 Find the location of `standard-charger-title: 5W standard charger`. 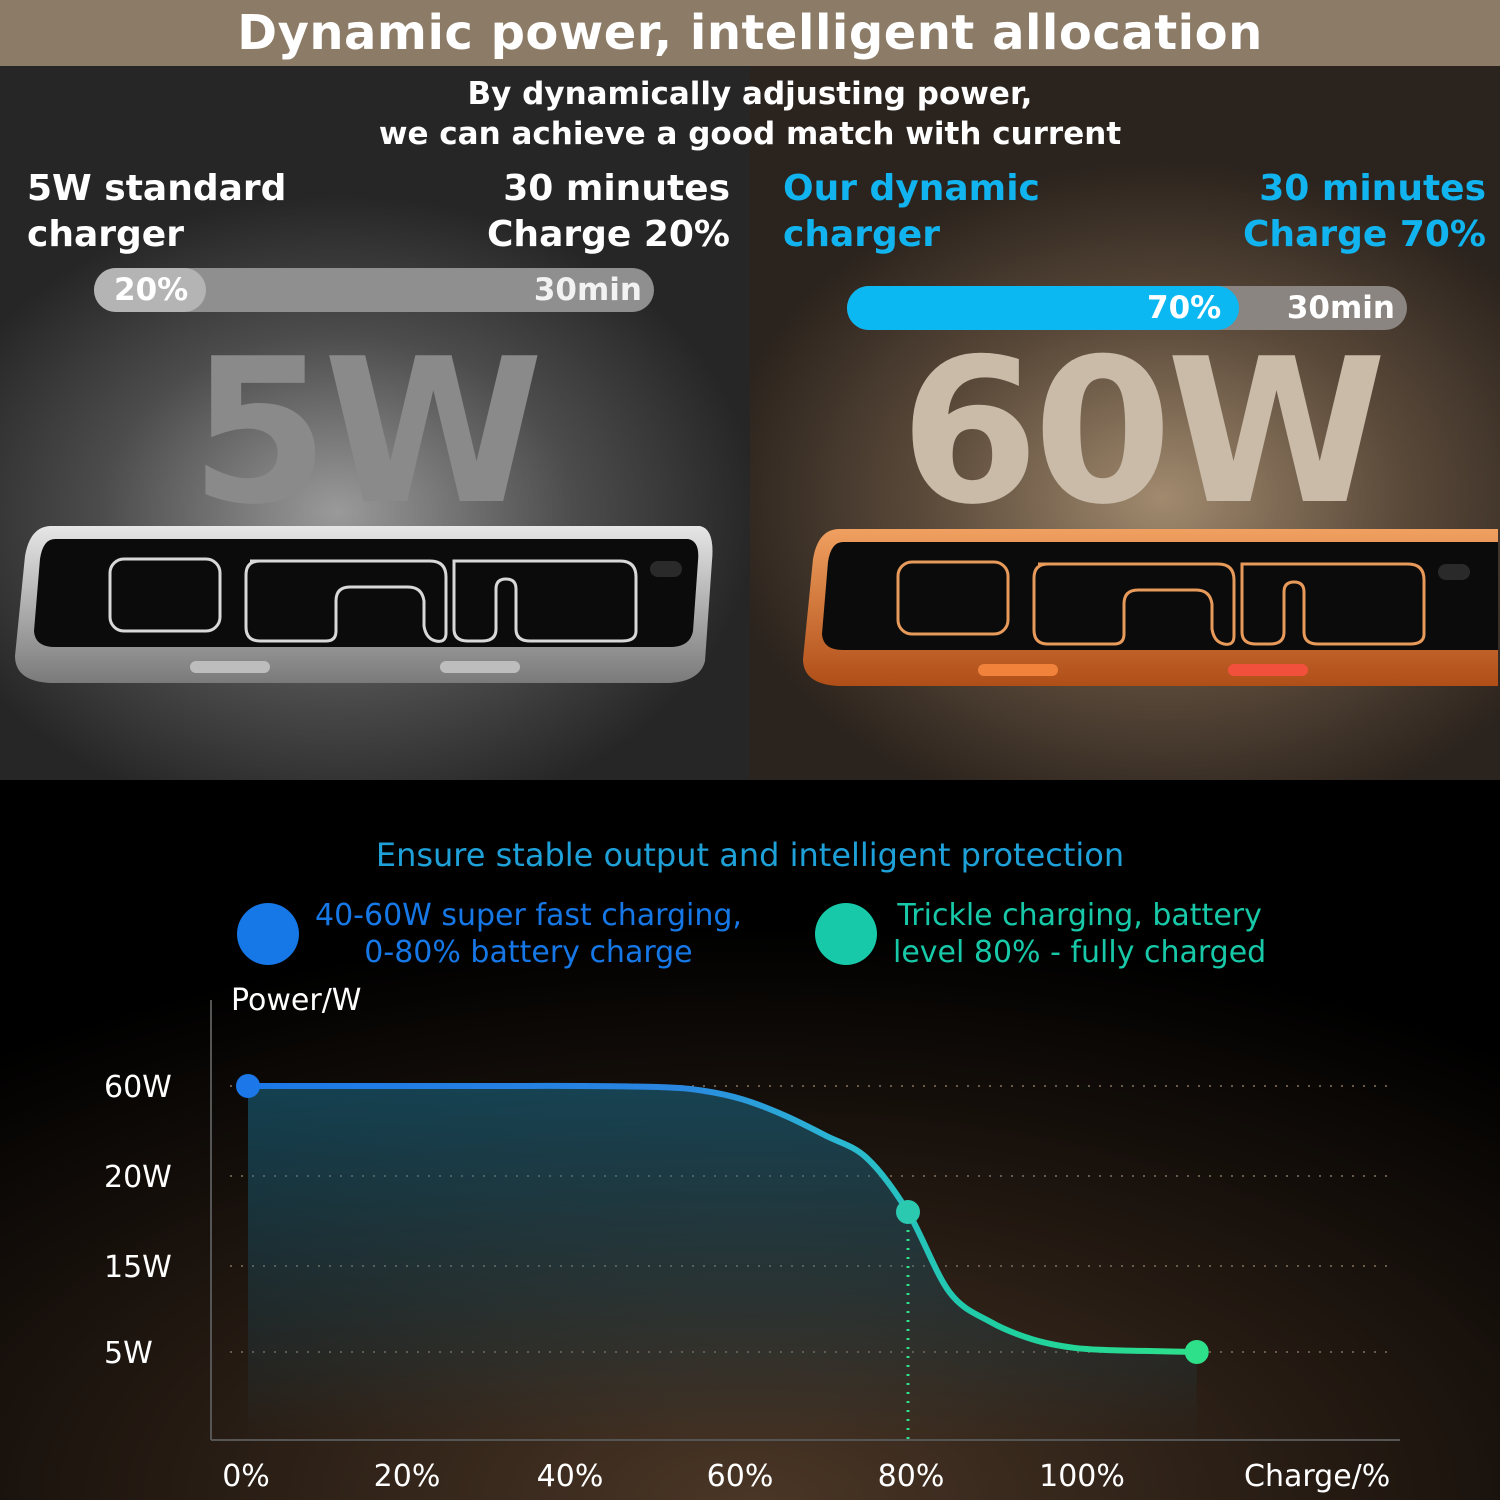

standard-charger-title: 5W standard charger is located at coordinates (156, 212).